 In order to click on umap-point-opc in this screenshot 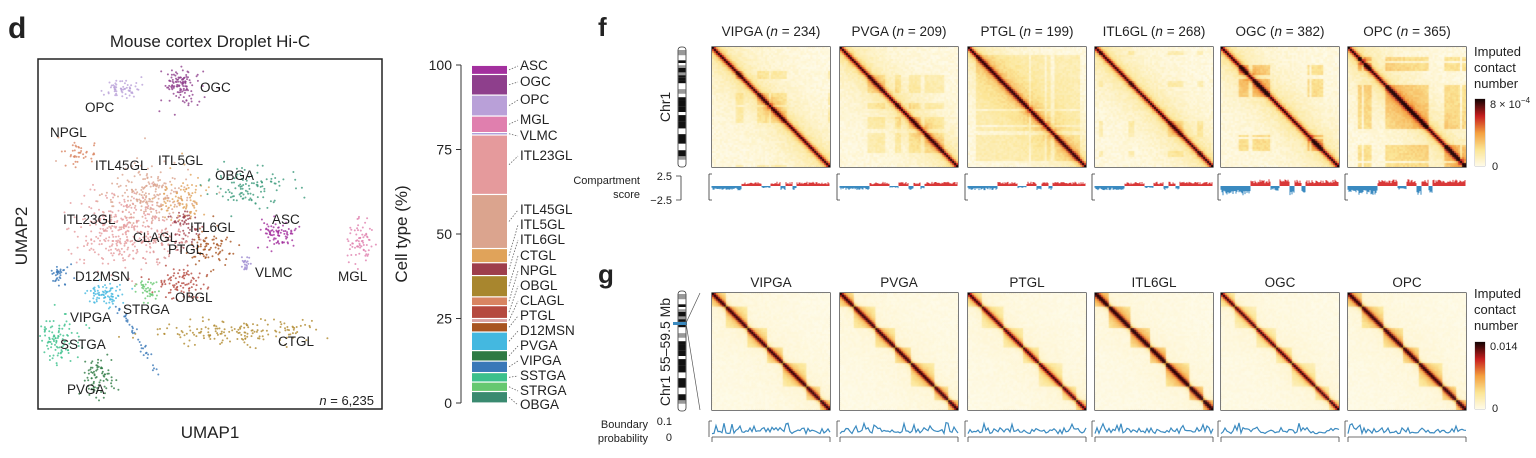, I will do `click(129, 95)`.